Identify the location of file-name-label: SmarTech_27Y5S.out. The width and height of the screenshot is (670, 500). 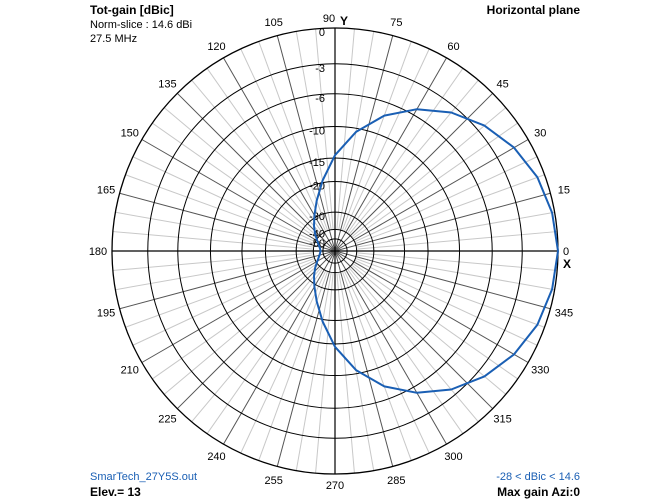
(144, 477).